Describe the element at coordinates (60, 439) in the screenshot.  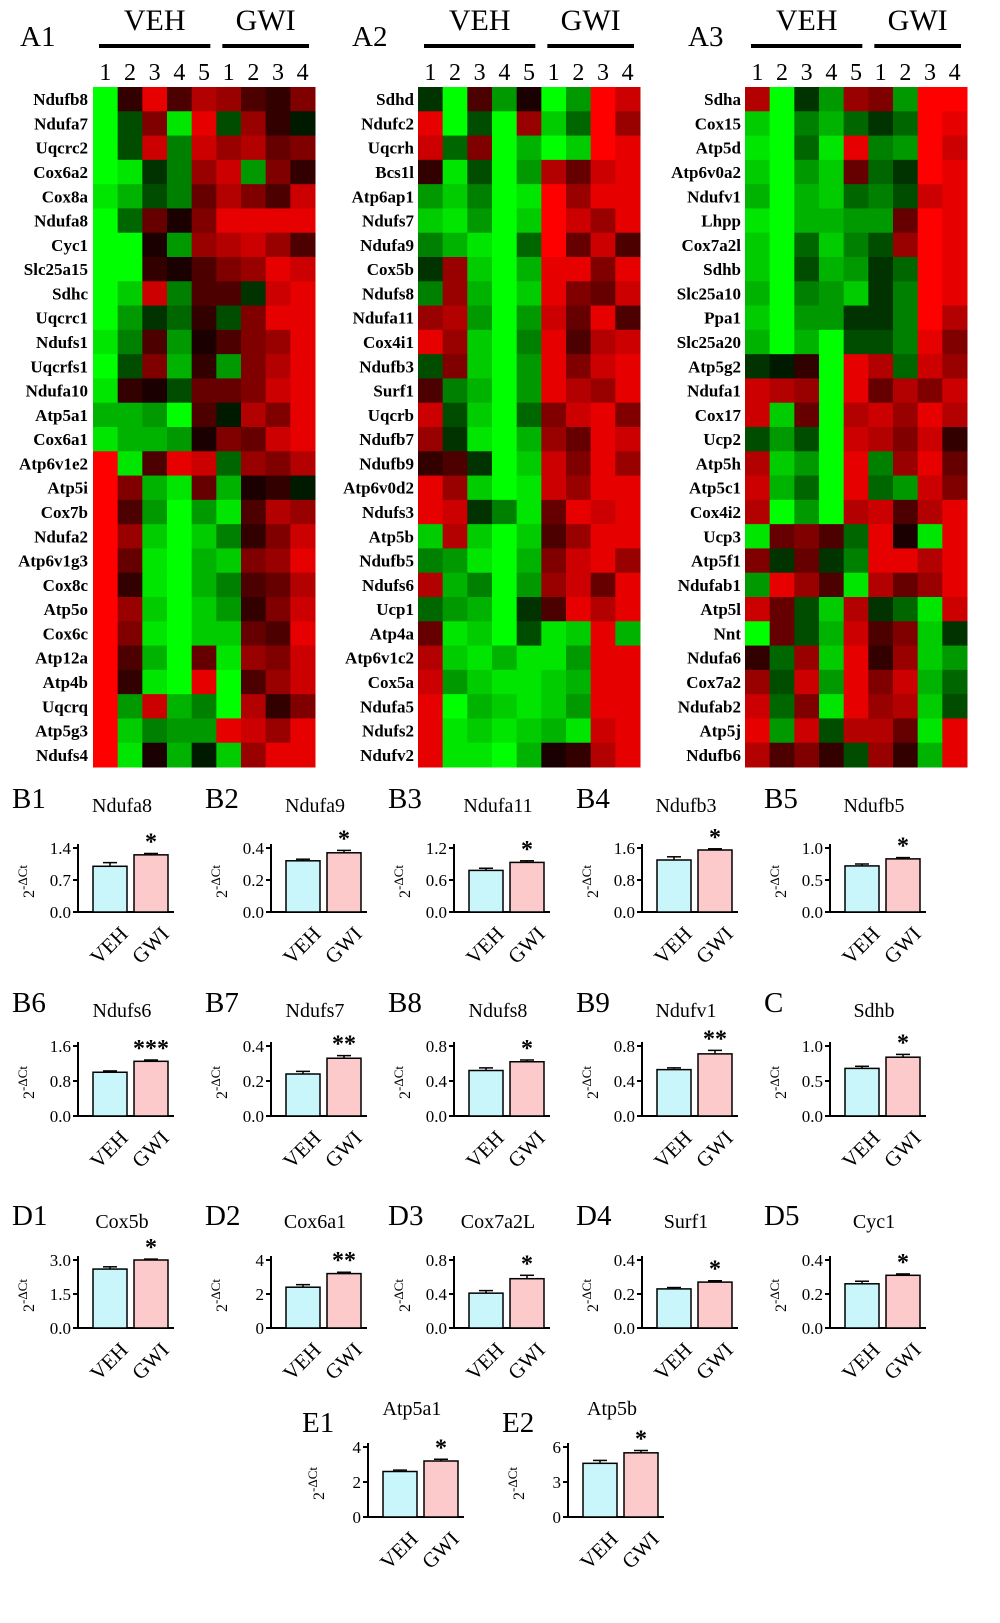
I see `gene-label: Cox6a1` at that location.